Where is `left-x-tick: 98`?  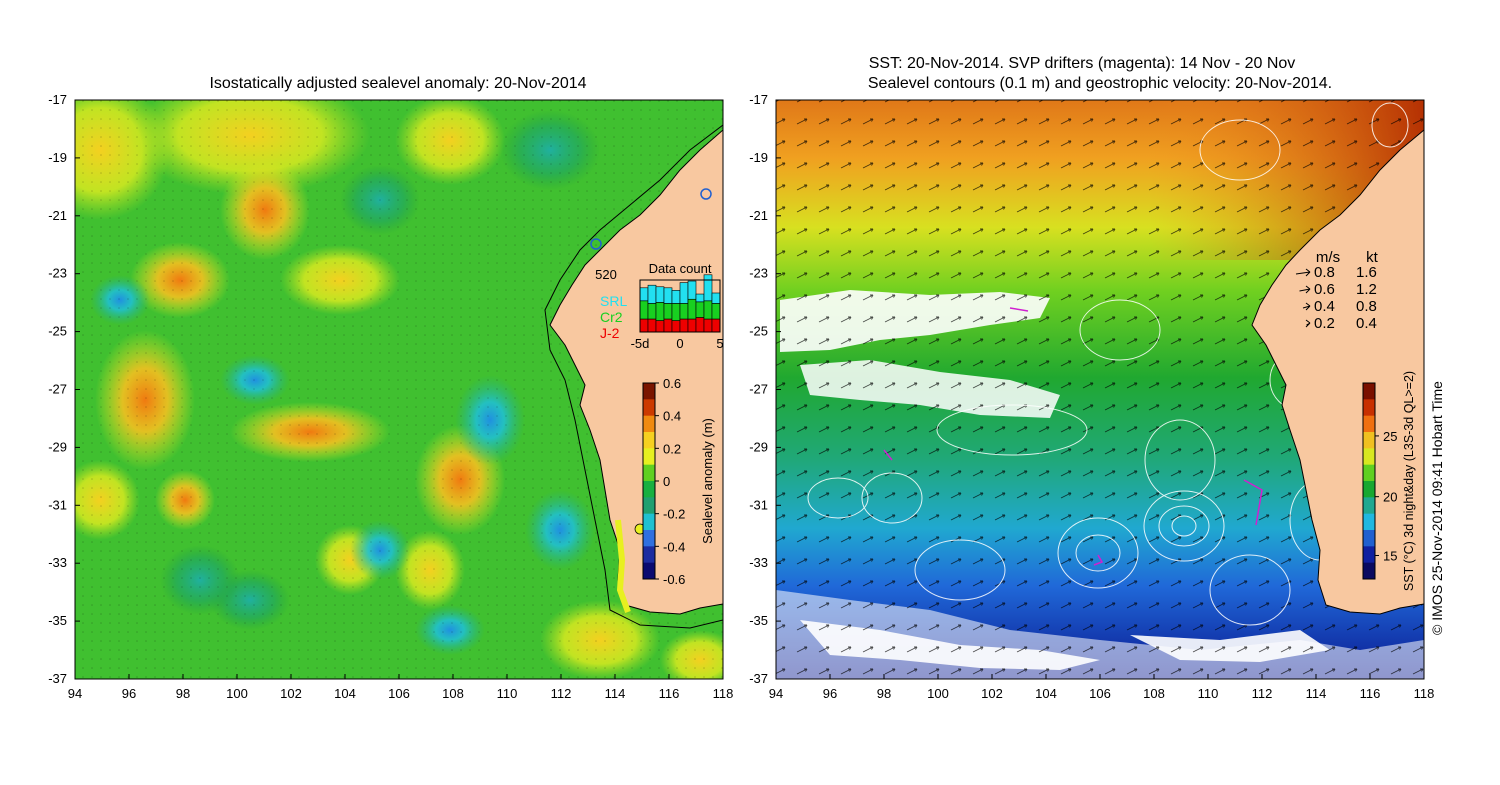
left-x-tick: 98 is located at coordinates (183, 693).